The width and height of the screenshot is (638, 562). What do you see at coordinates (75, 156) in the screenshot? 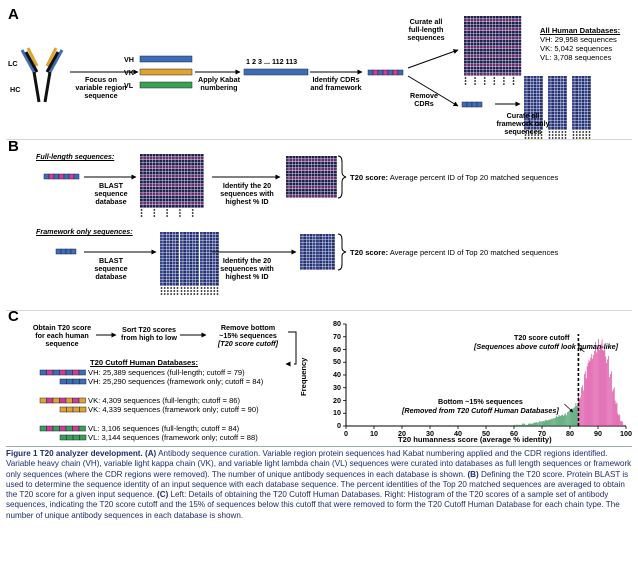
I see `full-length-title: Full-length sequences:` at bounding box center [75, 156].